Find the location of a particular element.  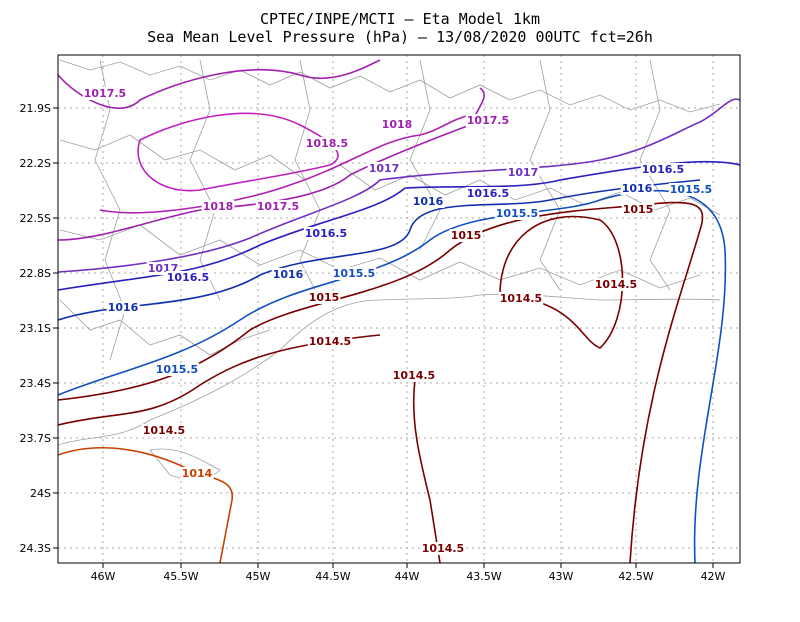

lon-label: 44.5W is located at coordinates (332, 576).